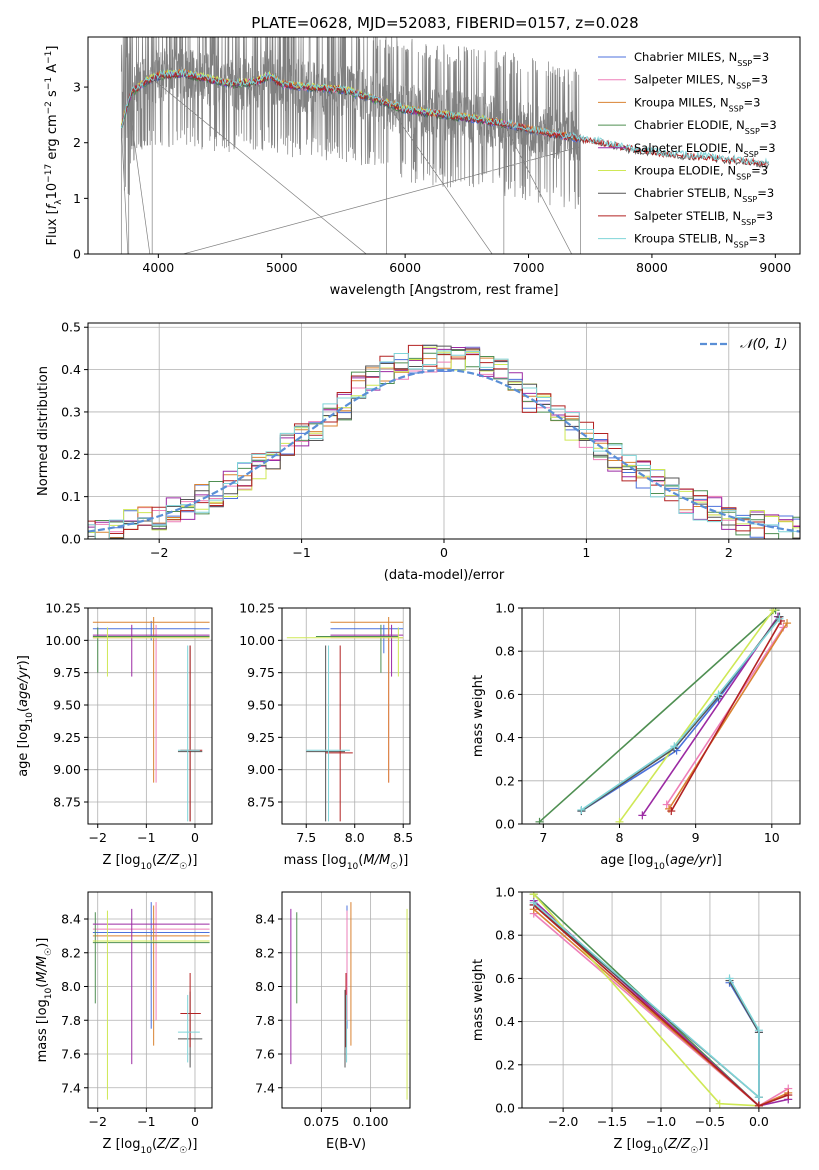 The image size is (819, 1170). What do you see at coordinates (265, 1054) in the screenshot?
I see `y-tick-label: 7.6` at bounding box center [265, 1054].